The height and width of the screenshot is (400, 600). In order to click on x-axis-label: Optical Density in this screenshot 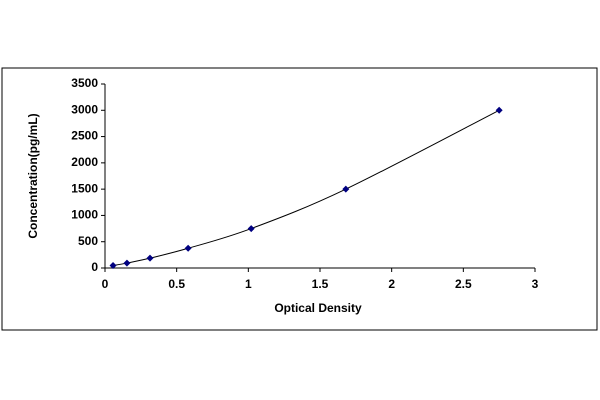, I will do `click(318, 308)`.